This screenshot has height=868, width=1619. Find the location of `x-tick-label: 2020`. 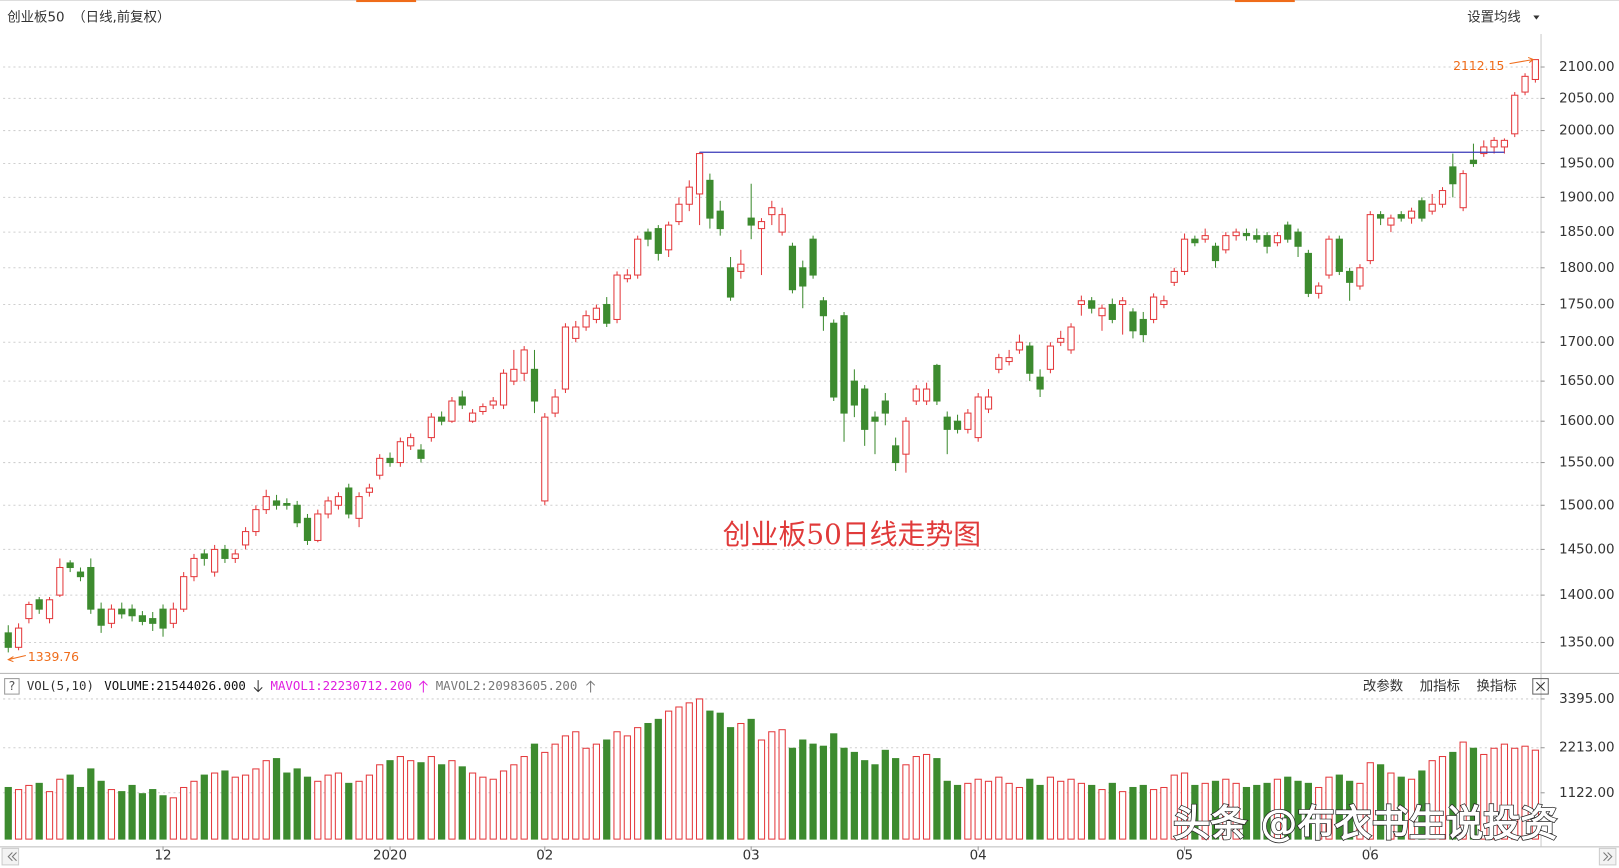

x-tick-label: 2020 is located at coordinates (390, 856).